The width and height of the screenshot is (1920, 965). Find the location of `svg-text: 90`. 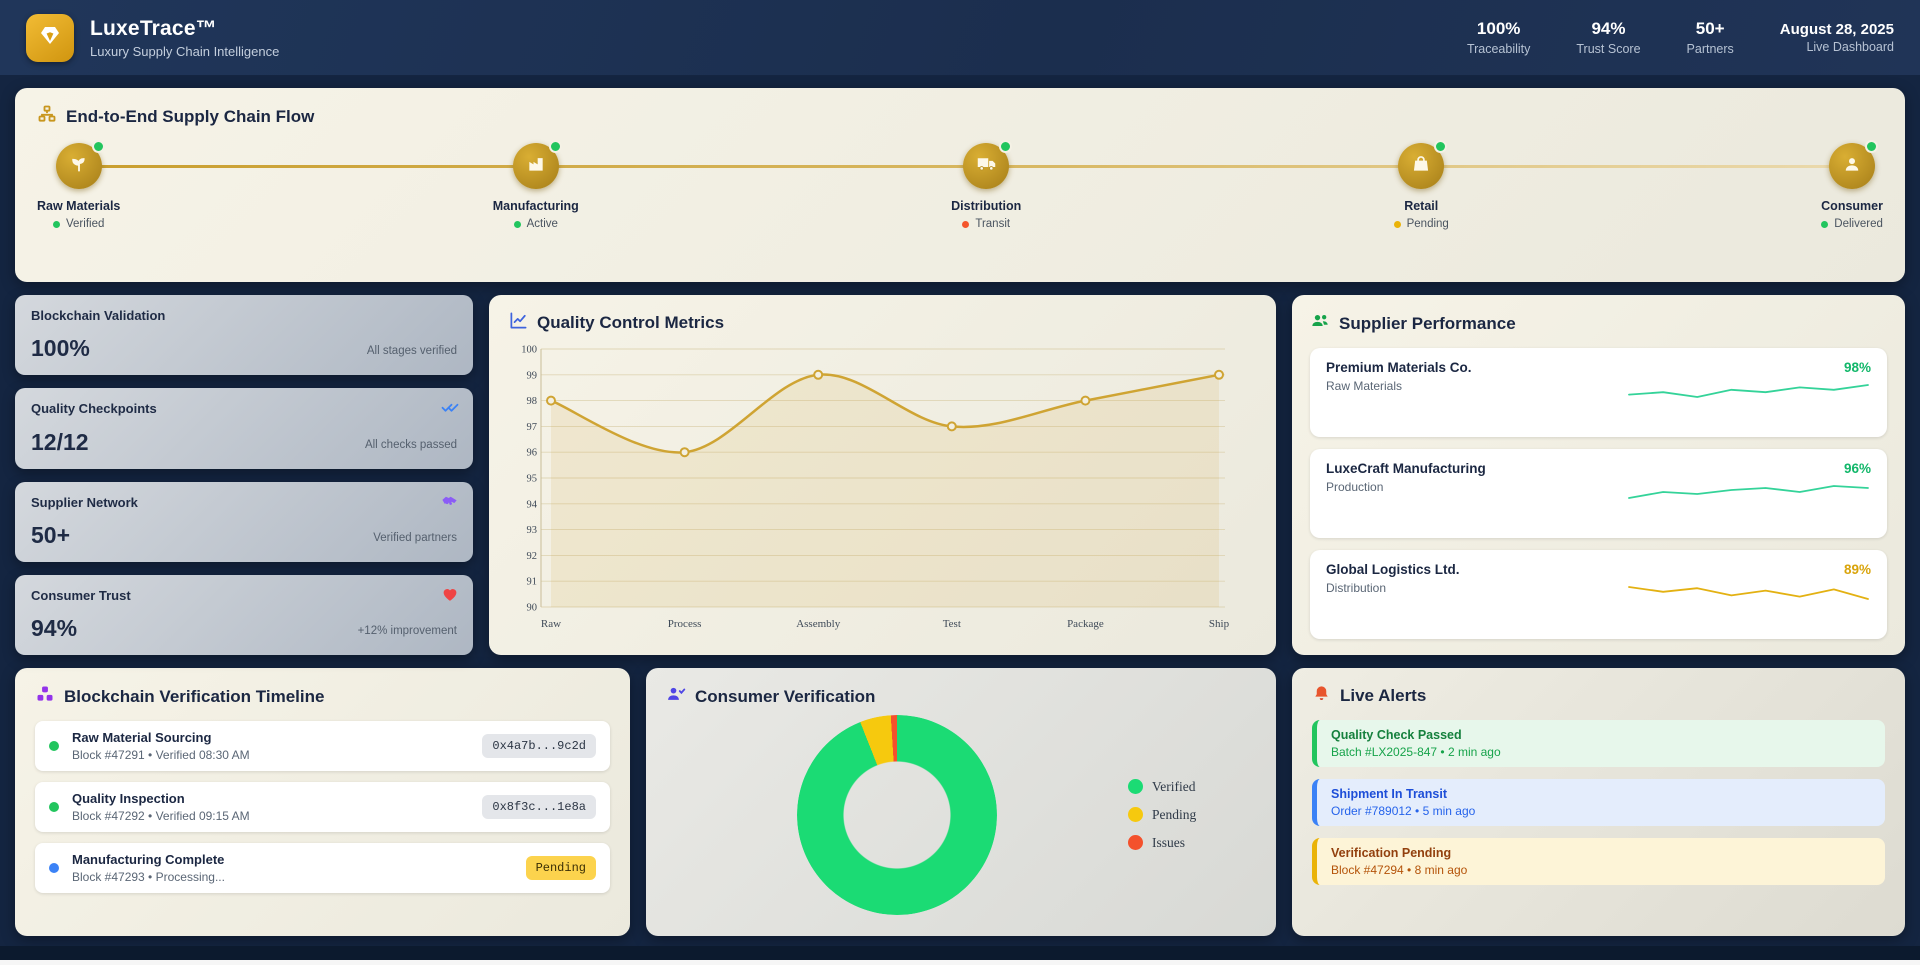

svg-text: 90 is located at coordinates (532, 608).